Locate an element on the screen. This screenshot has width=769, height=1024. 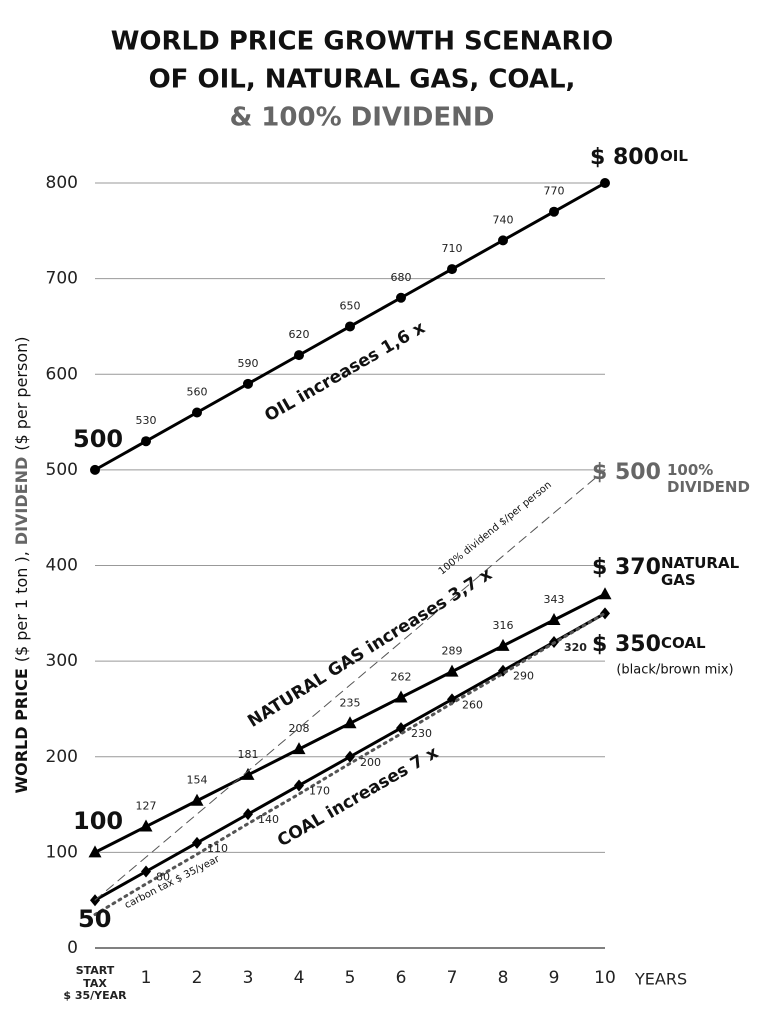
chart-title: OF OIL, NATURAL GAS, COAL, is located at coordinates (362, 80).